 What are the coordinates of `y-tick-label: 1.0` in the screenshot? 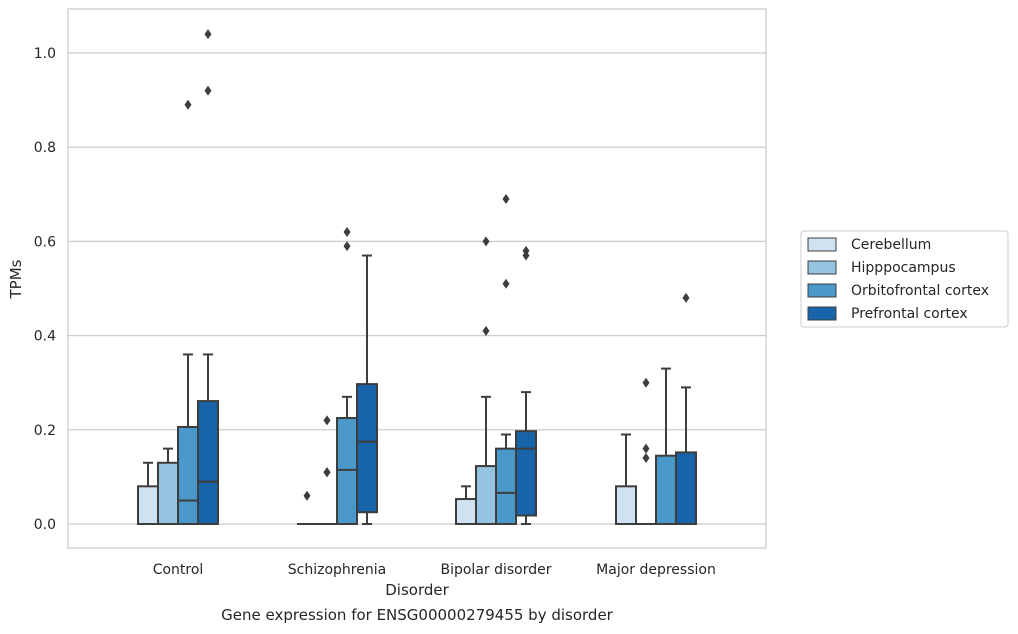 It's located at (45, 54).